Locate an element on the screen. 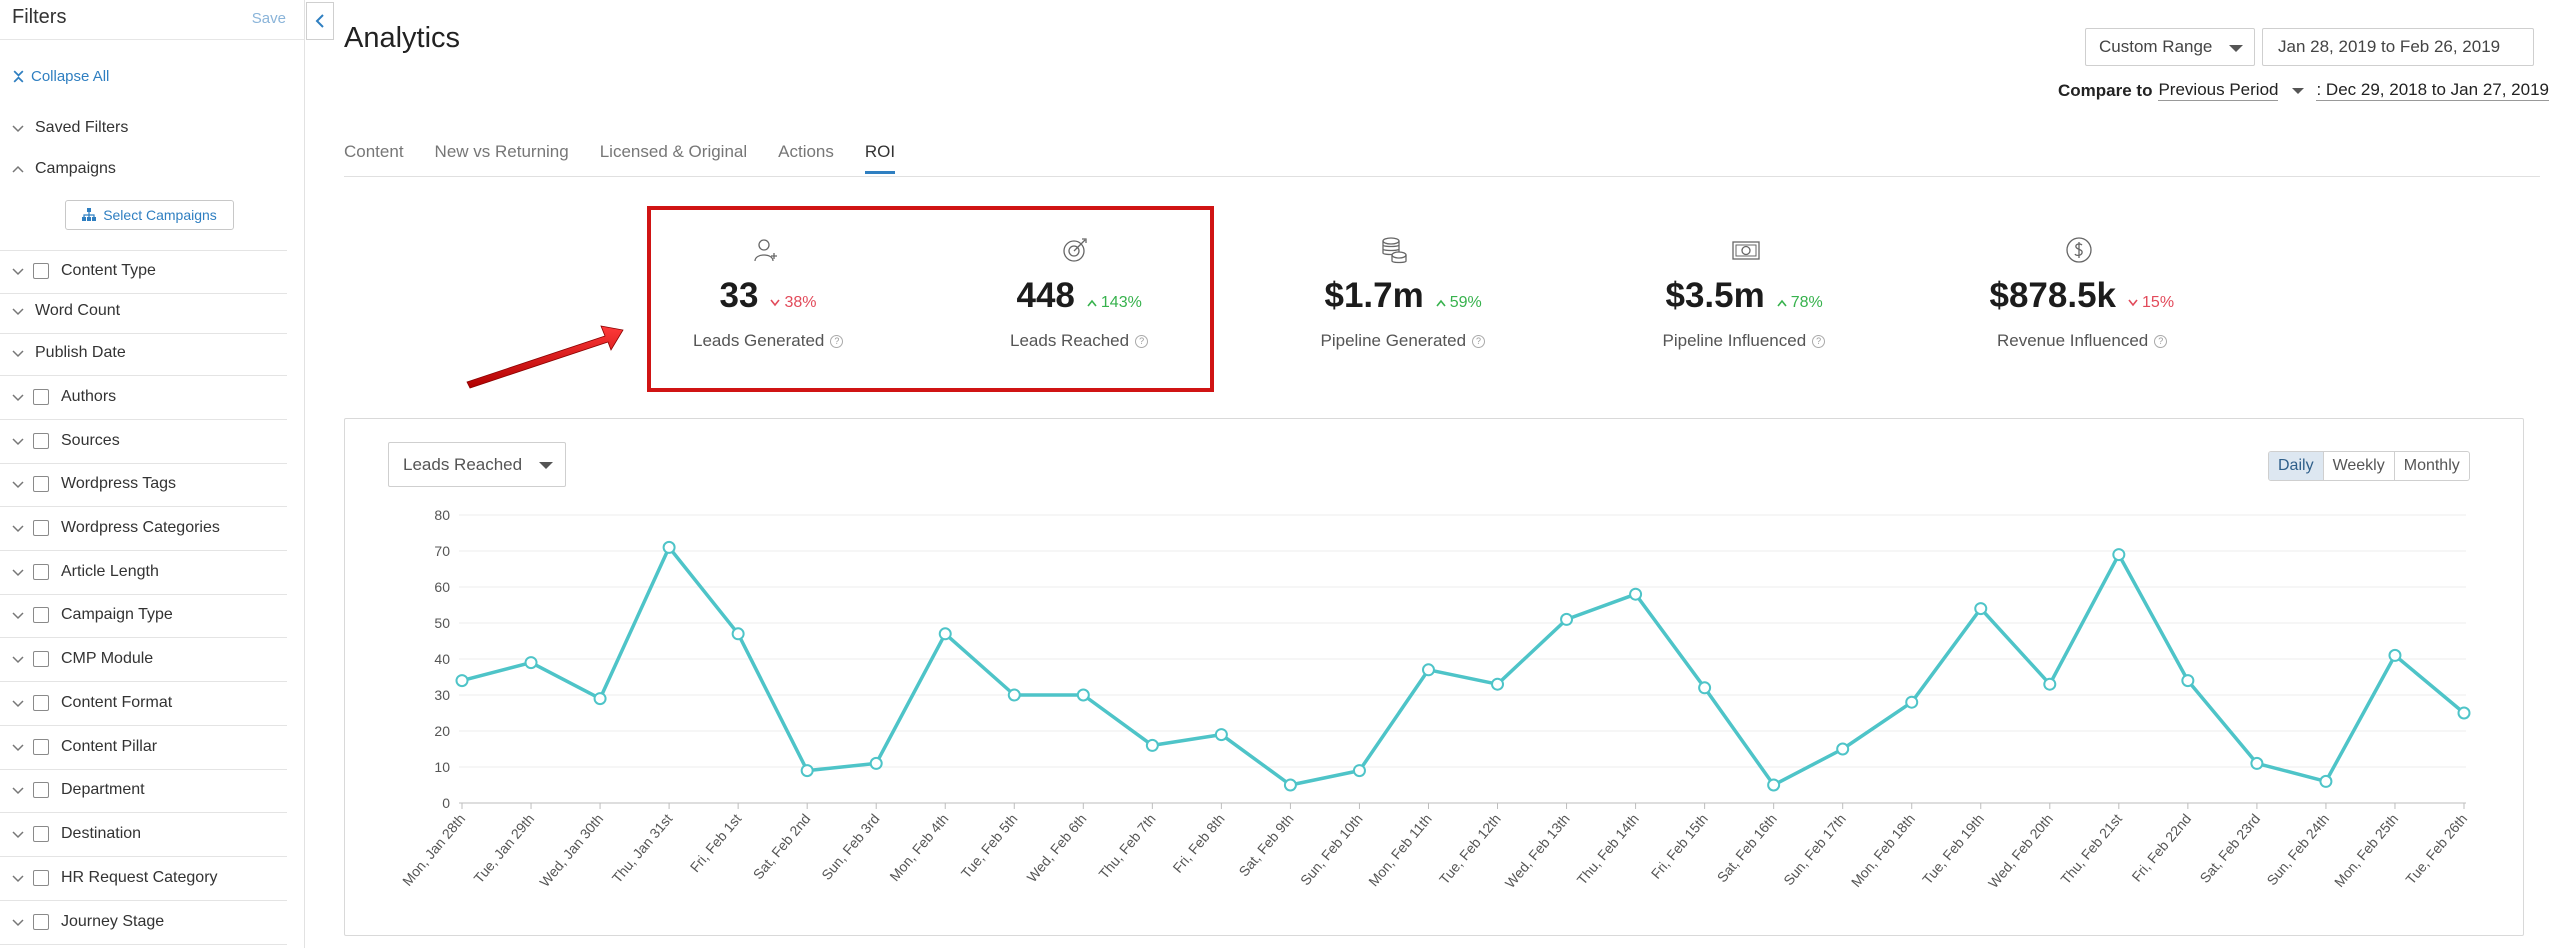  range-select: Custom Range is located at coordinates (2170, 47).